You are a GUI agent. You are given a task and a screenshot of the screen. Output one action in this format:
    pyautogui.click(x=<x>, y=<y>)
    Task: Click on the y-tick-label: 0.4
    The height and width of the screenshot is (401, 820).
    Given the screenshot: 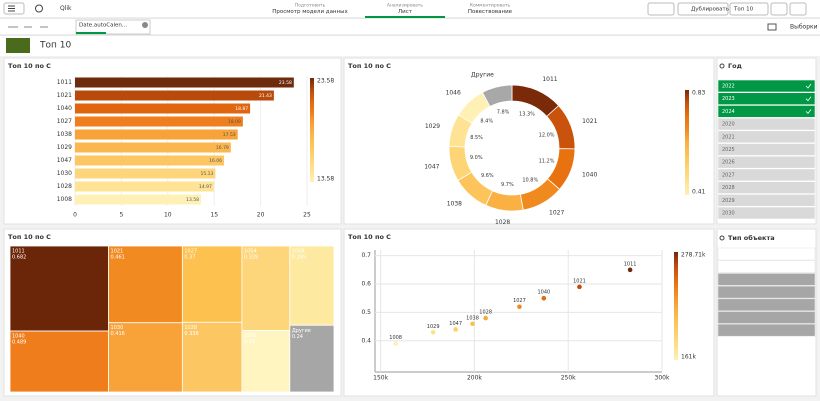 What is the action you would take?
    pyautogui.click(x=366, y=340)
    